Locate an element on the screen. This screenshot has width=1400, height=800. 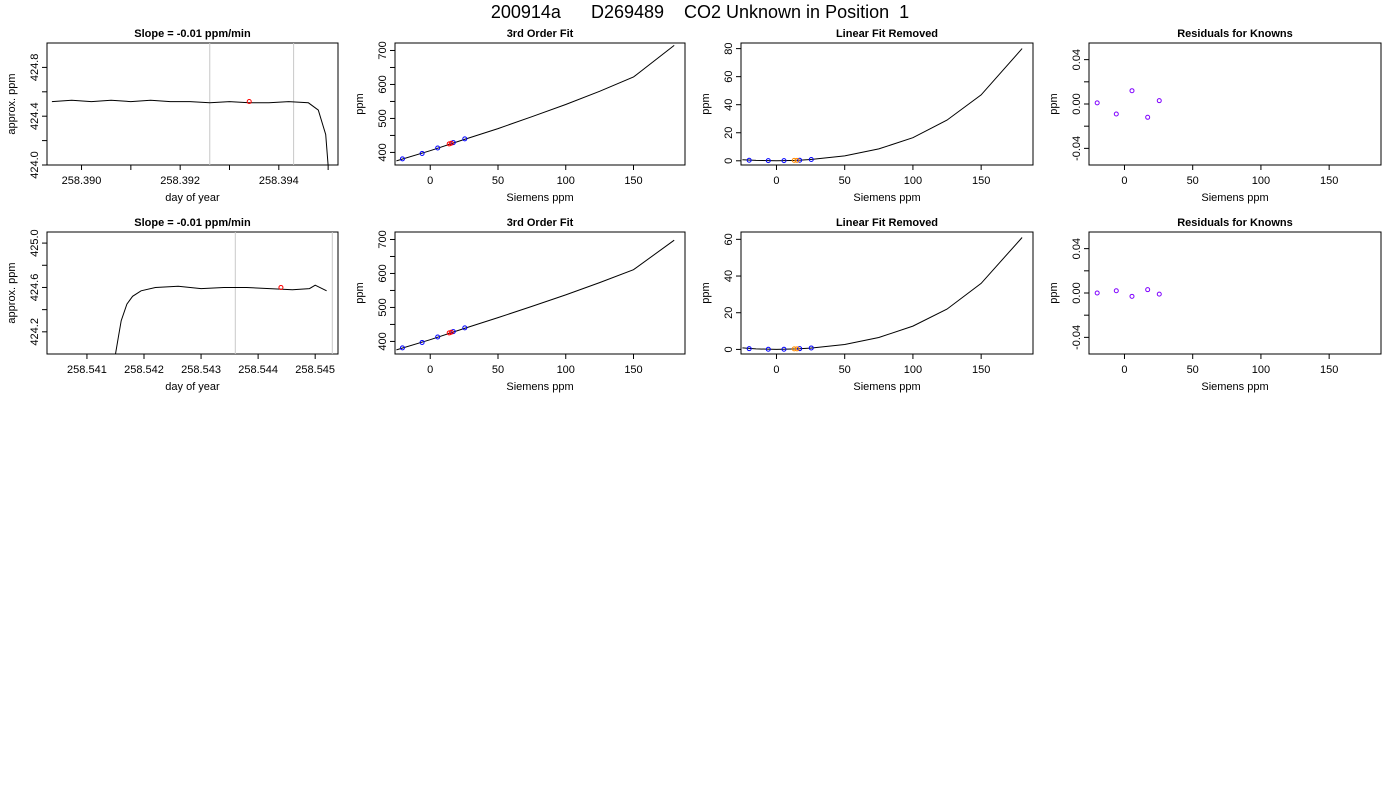
y-tick-label: 424.0 is located at coordinates (35, 165).